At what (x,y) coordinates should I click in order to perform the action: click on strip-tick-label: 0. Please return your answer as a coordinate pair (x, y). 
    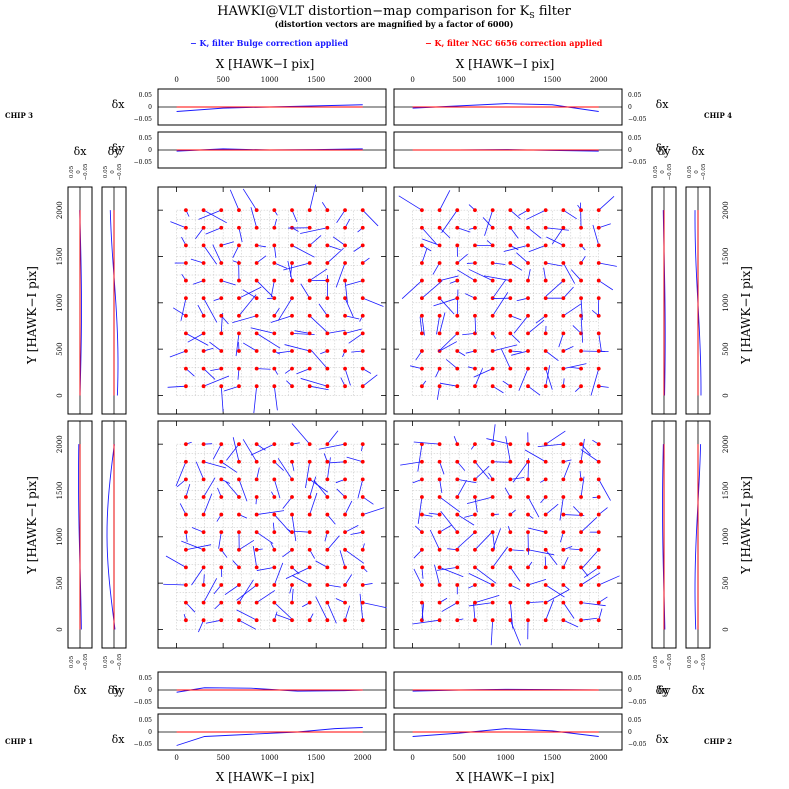
    Looking at the image, I should click on (150, 150).